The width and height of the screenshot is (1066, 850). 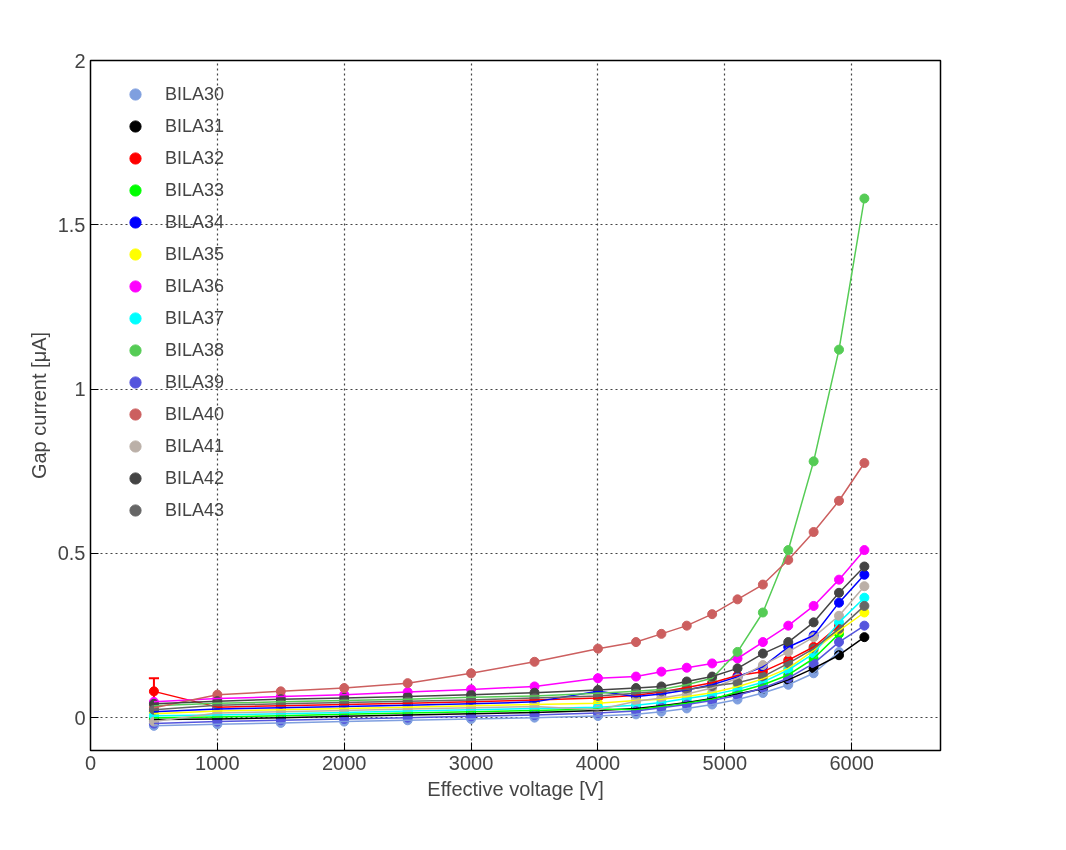 I want to click on legend-label: BILA42, so click(x=195, y=478).